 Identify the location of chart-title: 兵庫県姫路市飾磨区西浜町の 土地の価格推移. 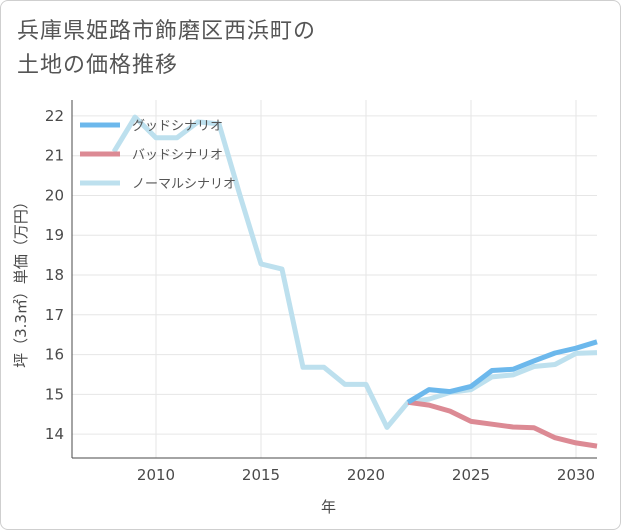
(166, 49).